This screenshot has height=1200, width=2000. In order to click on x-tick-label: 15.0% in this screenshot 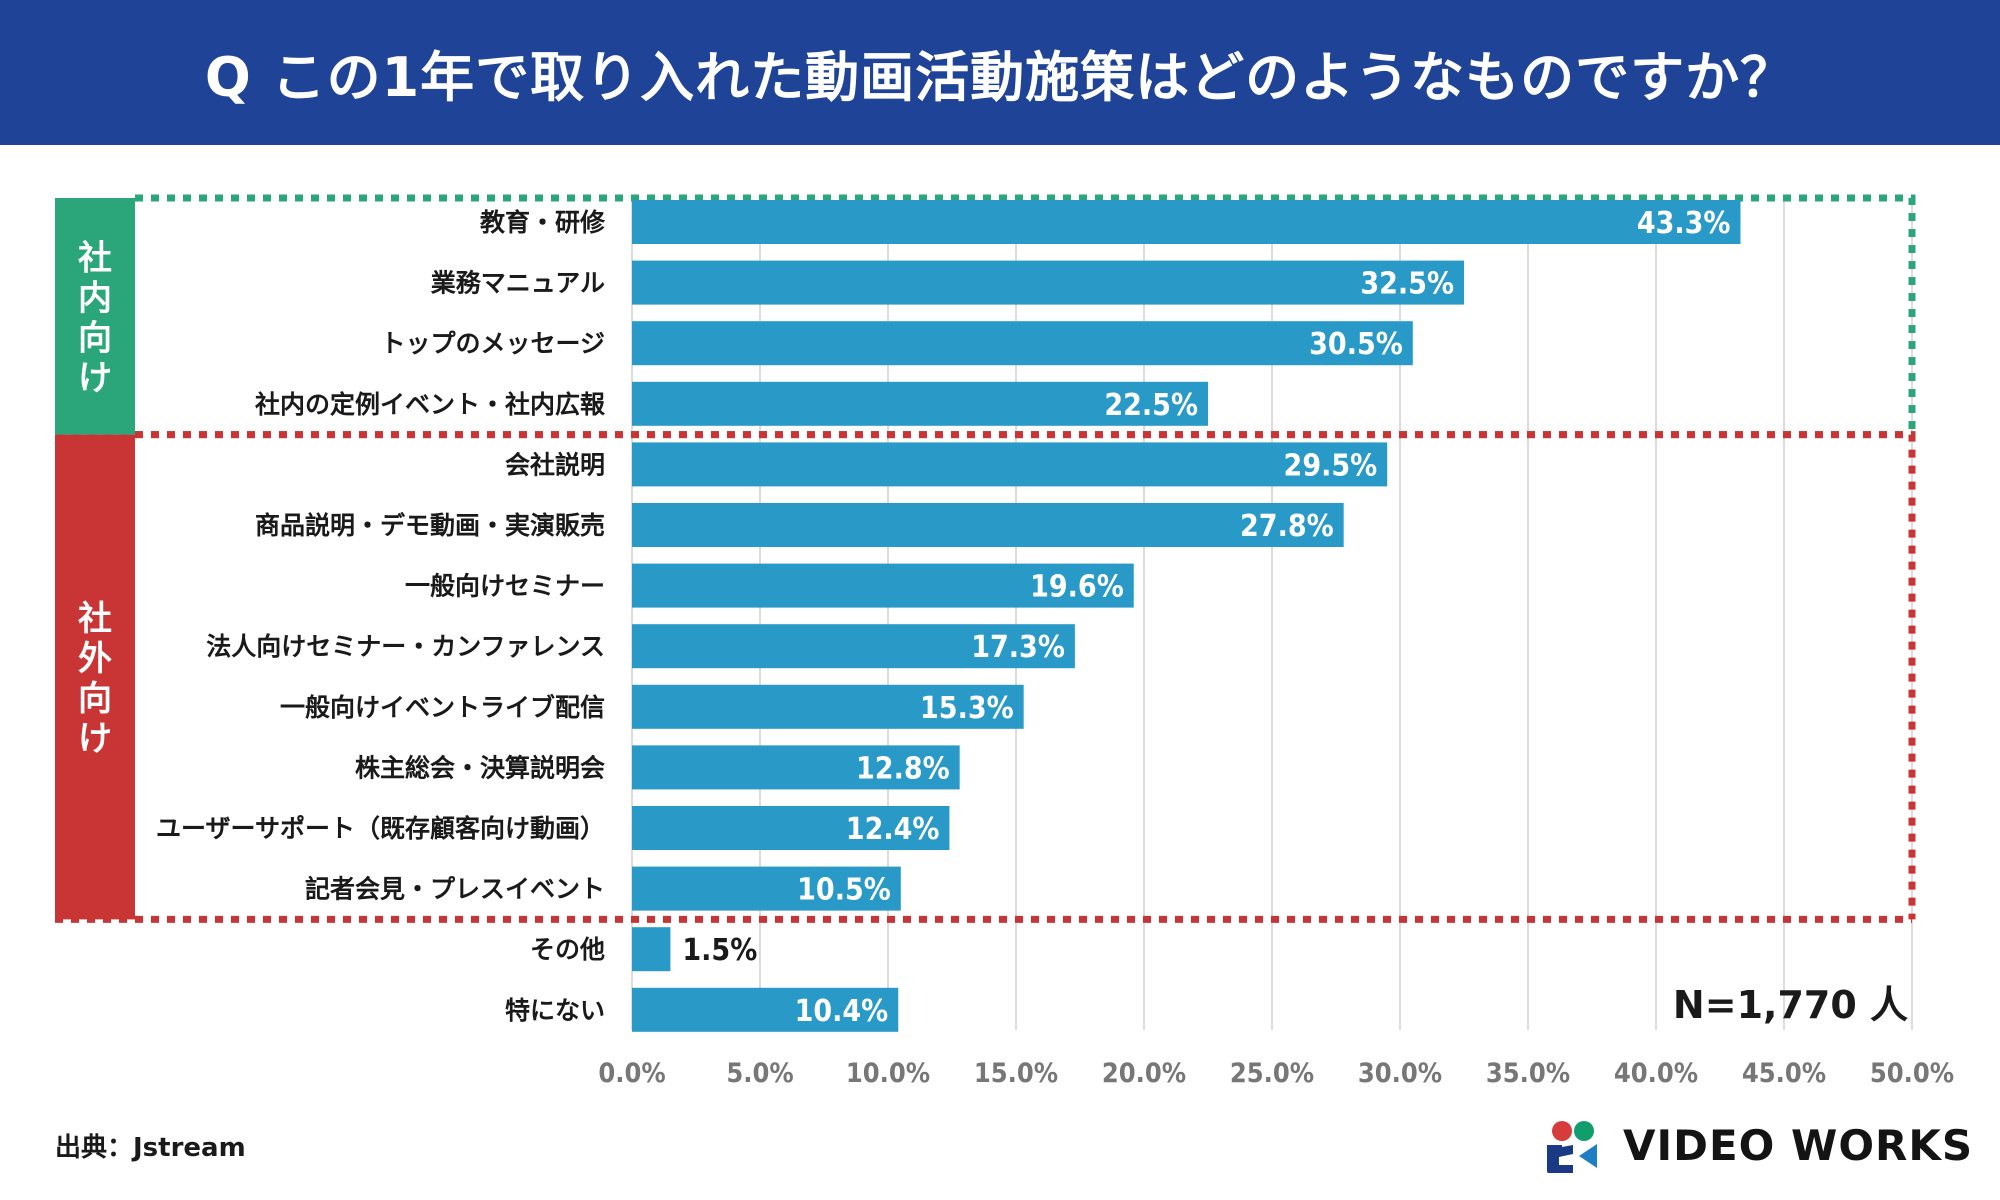, I will do `click(1016, 1073)`.